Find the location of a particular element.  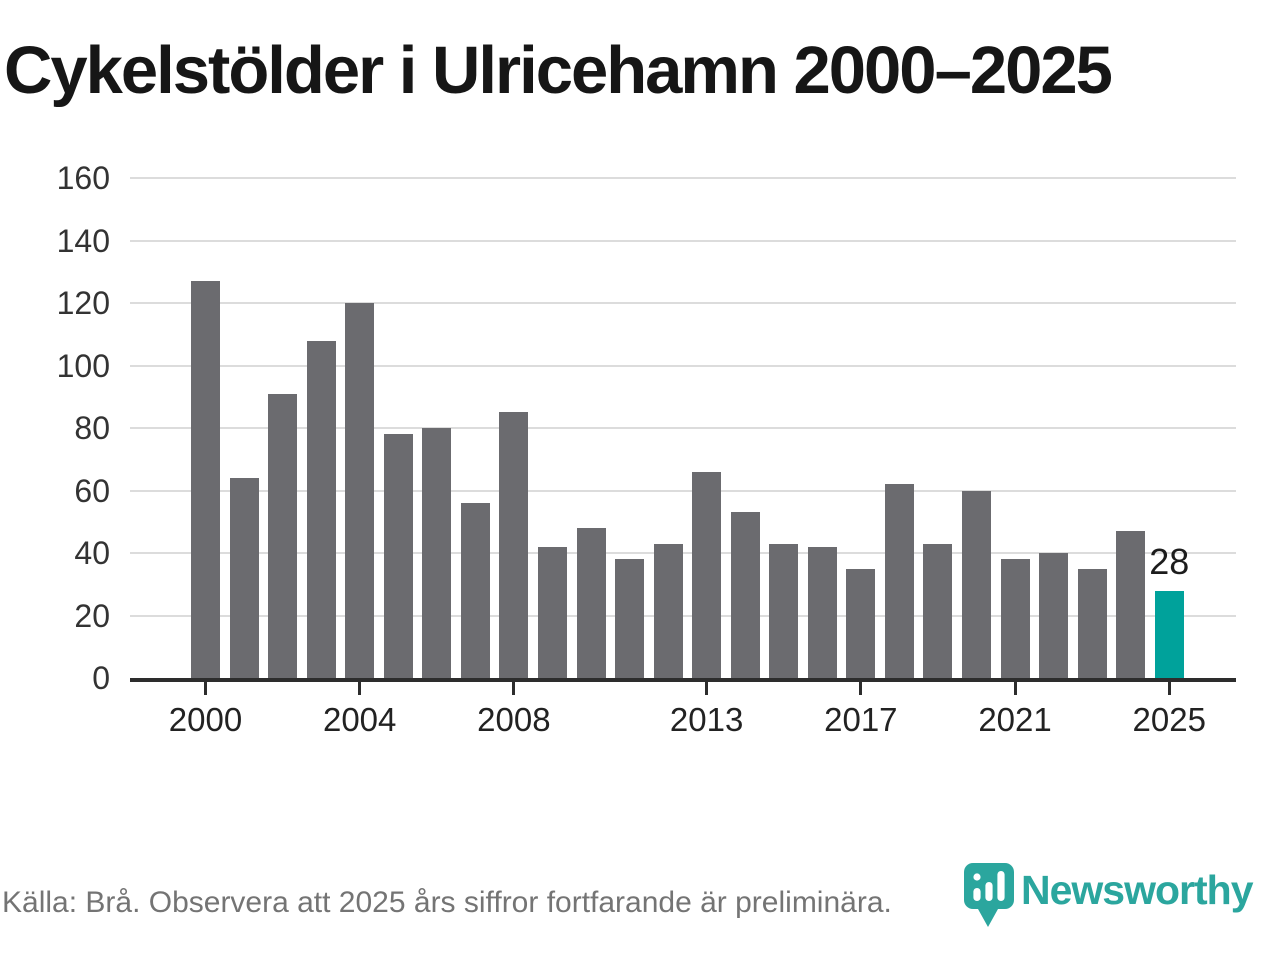

bar-2011 is located at coordinates (630, 618).